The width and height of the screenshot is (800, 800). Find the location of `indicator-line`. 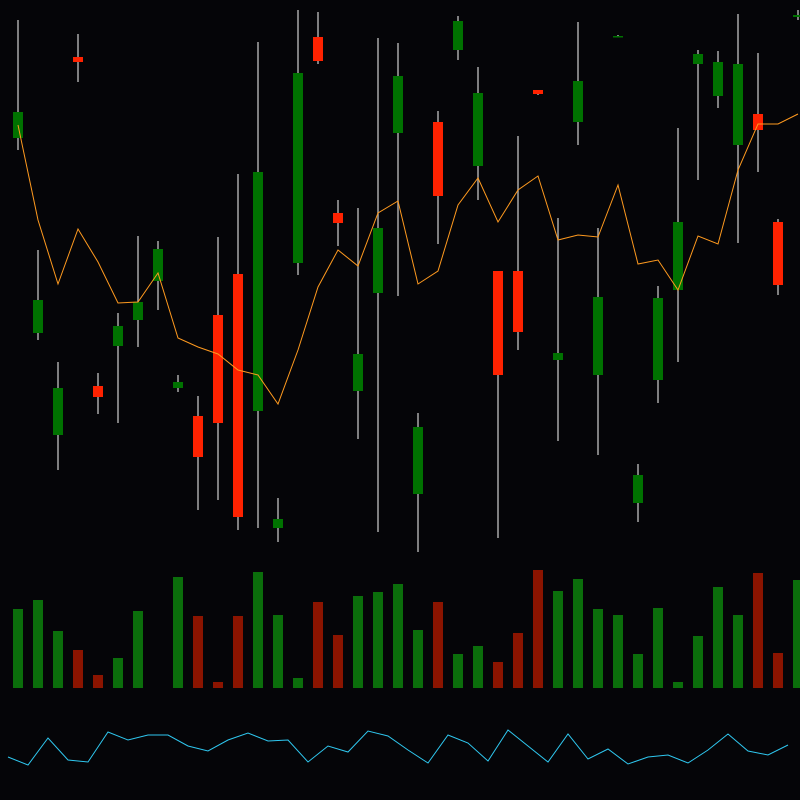

indicator-line is located at coordinates (398, 747).